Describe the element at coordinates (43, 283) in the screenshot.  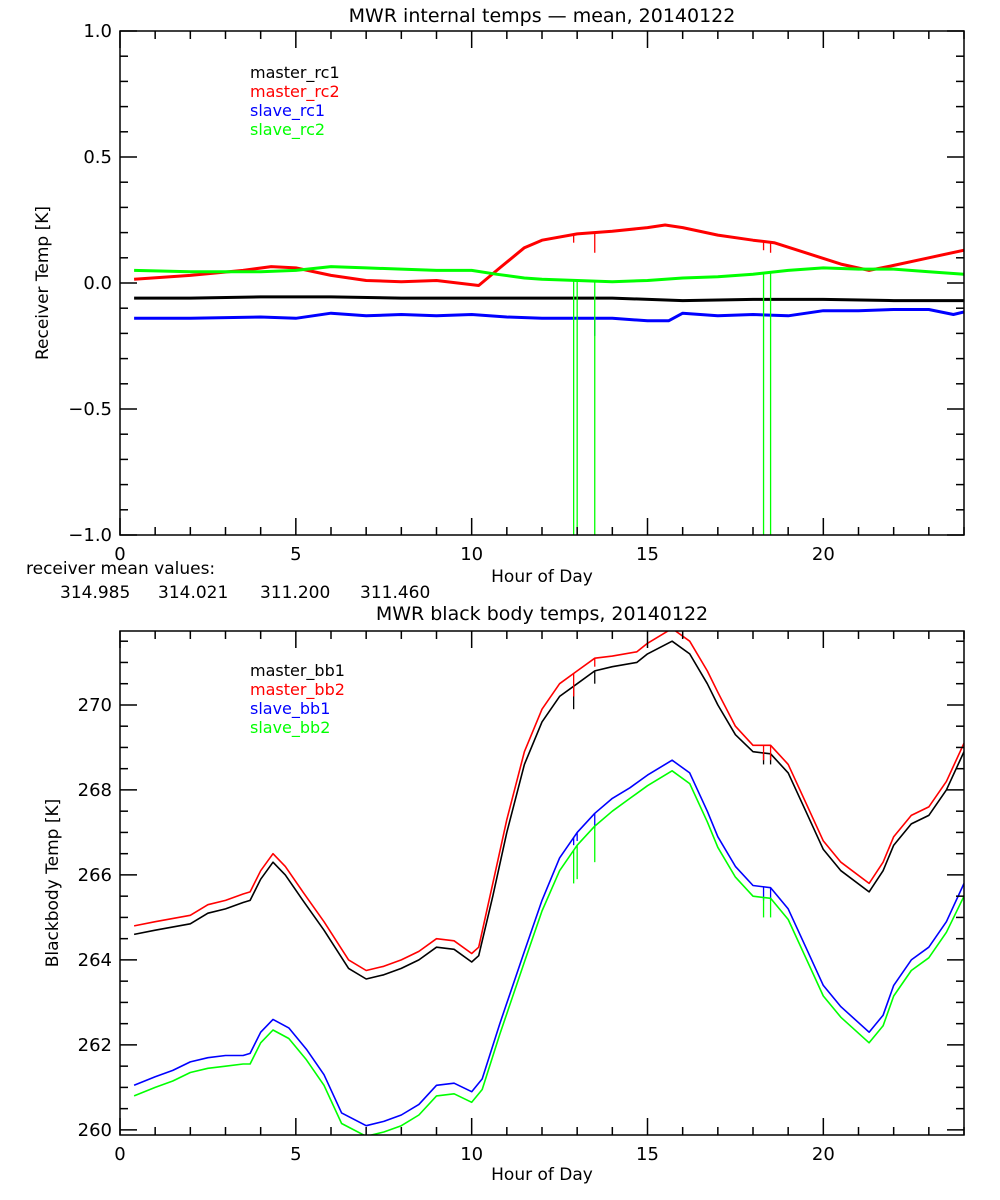
I see `y-axis-label-top: Receiver Temp [K]` at that location.